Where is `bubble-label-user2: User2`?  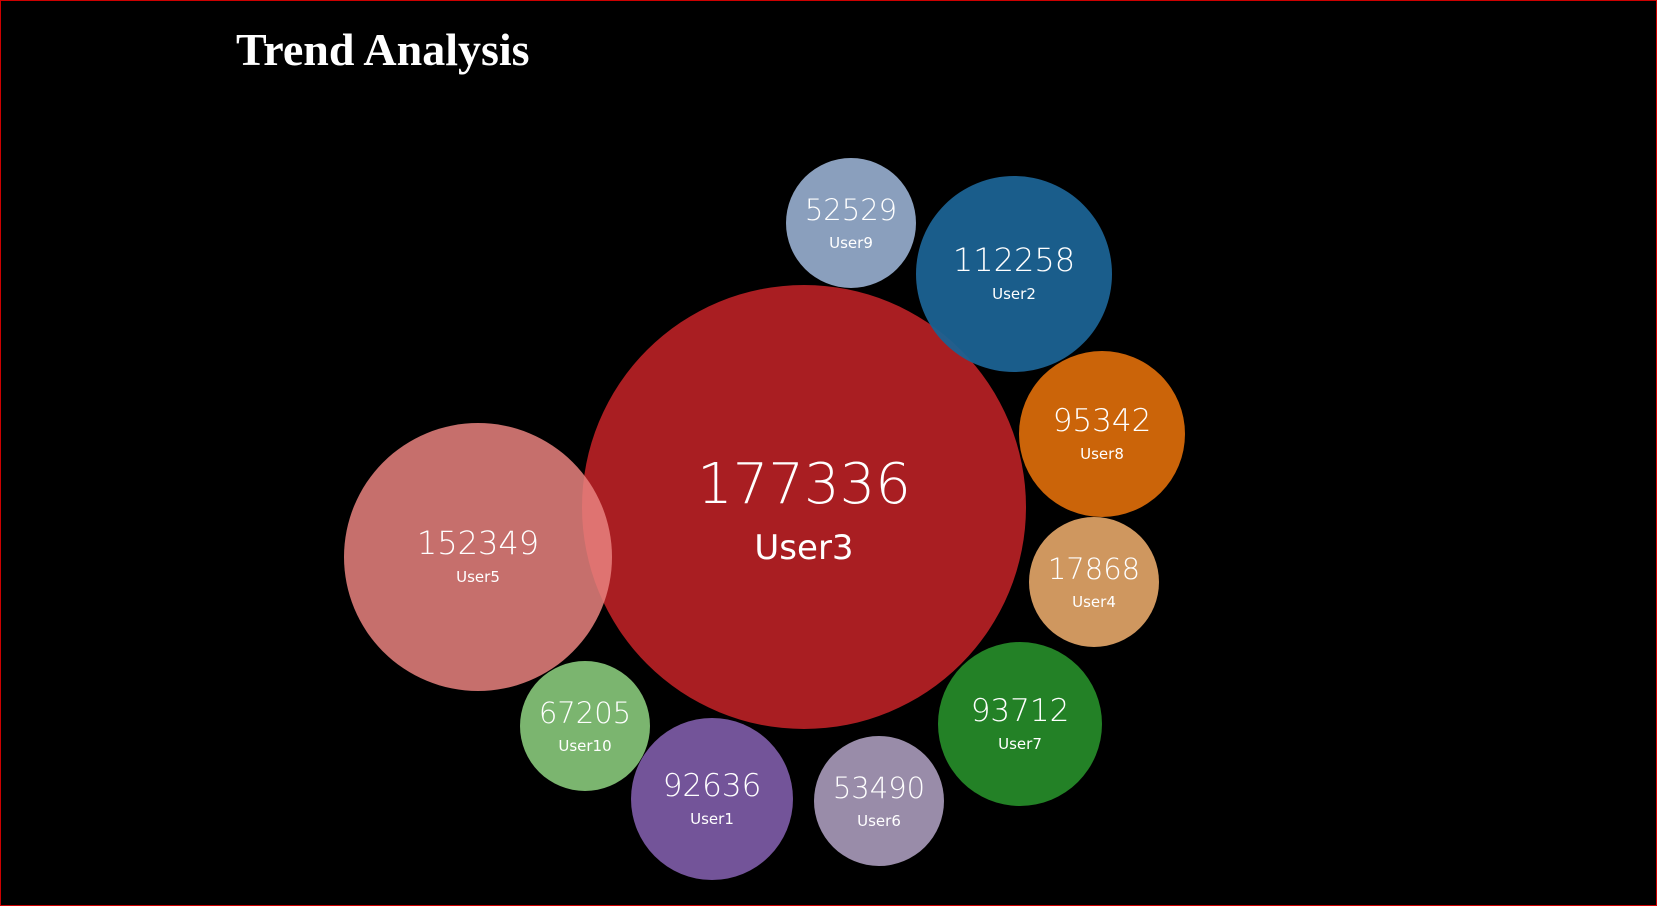 bubble-label-user2: User2 is located at coordinates (1014, 294).